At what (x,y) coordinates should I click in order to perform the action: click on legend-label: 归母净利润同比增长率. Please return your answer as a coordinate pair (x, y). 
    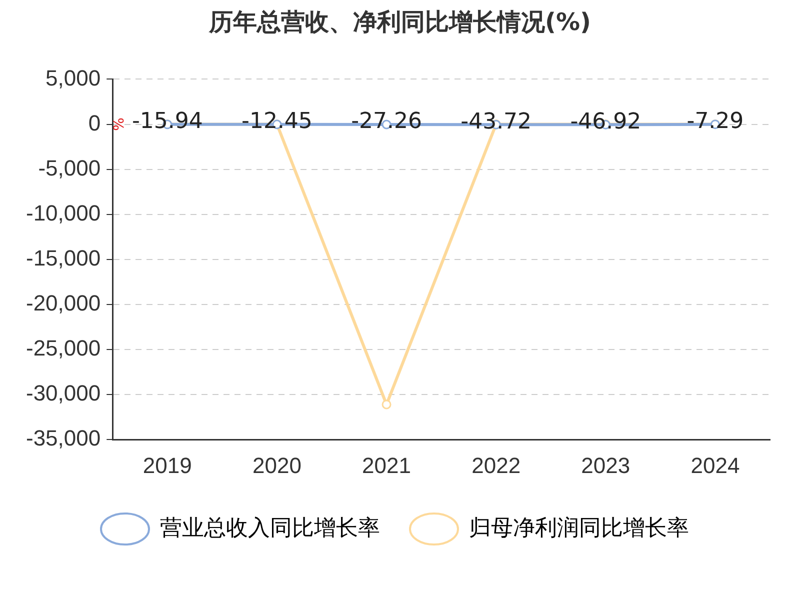
    Looking at the image, I should click on (579, 527).